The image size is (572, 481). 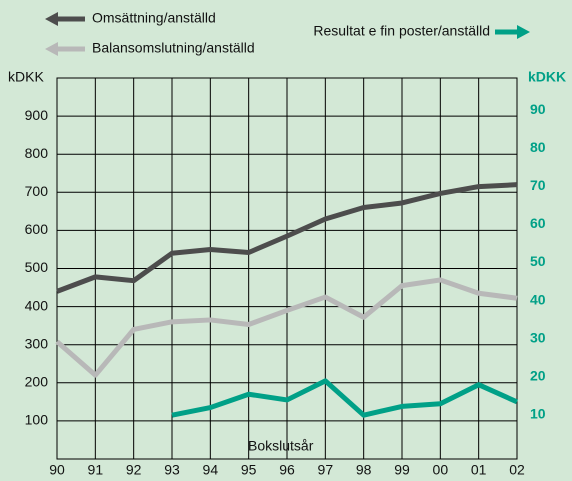 I want to click on y-tick-label: 700, so click(x=37, y=191).